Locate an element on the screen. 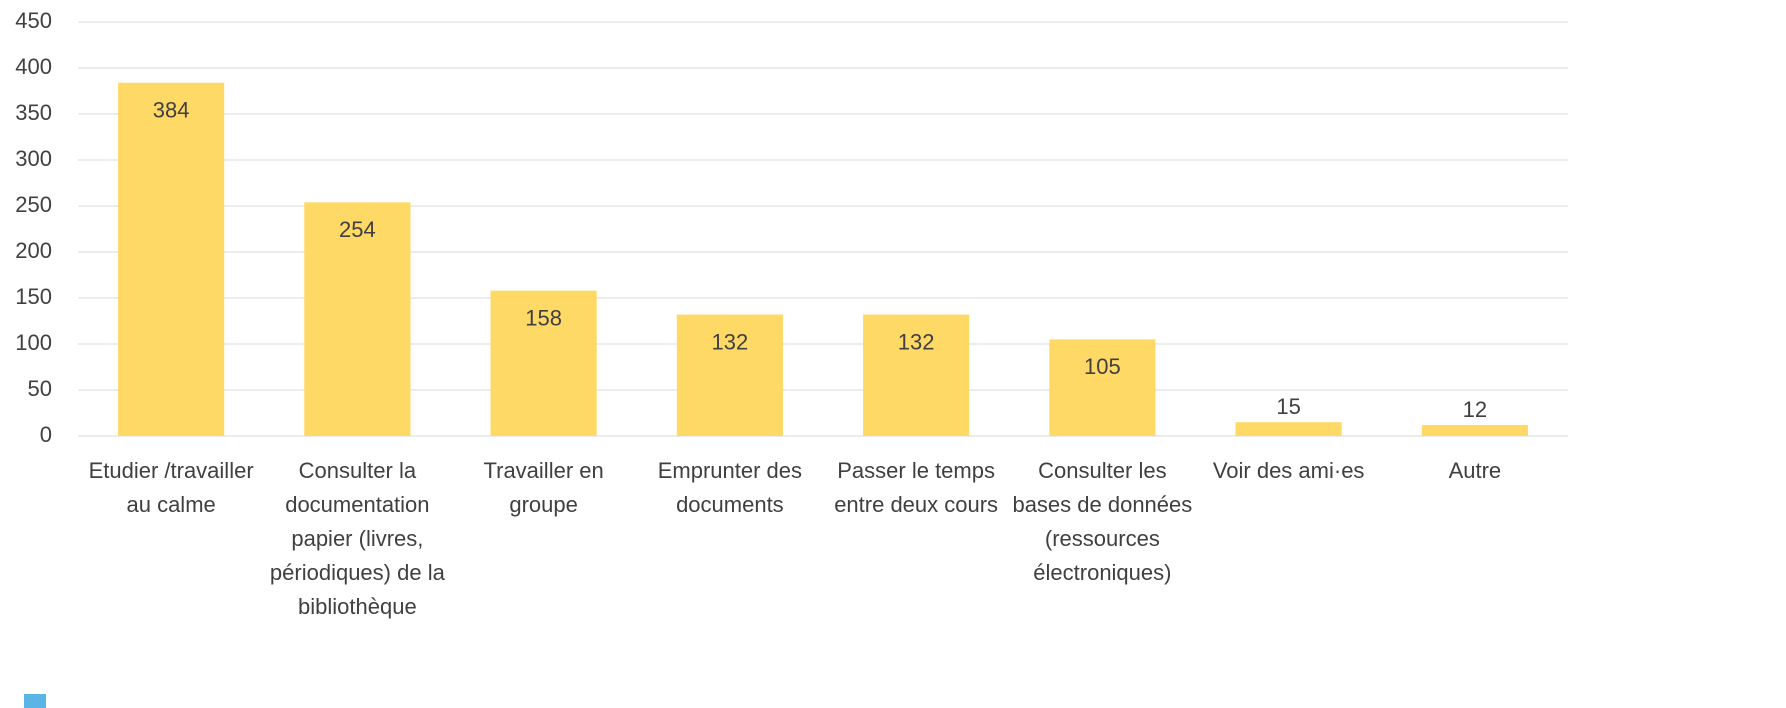 This screenshot has width=1786, height=708. data-label: 15 is located at coordinates (1288, 406).